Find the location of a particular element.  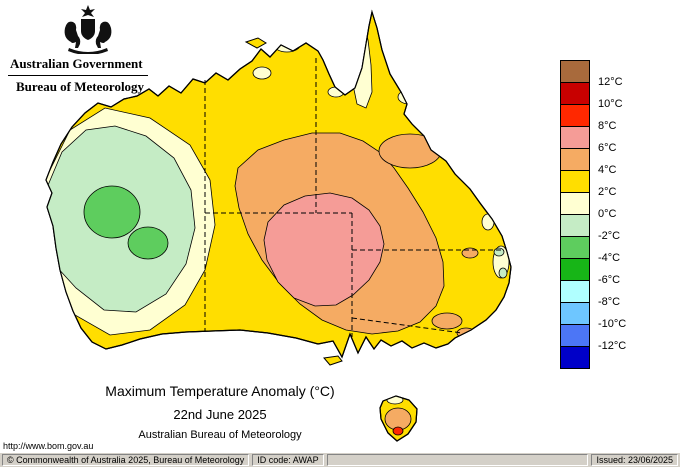

tasmania-coastline is located at coordinates (398, 418).